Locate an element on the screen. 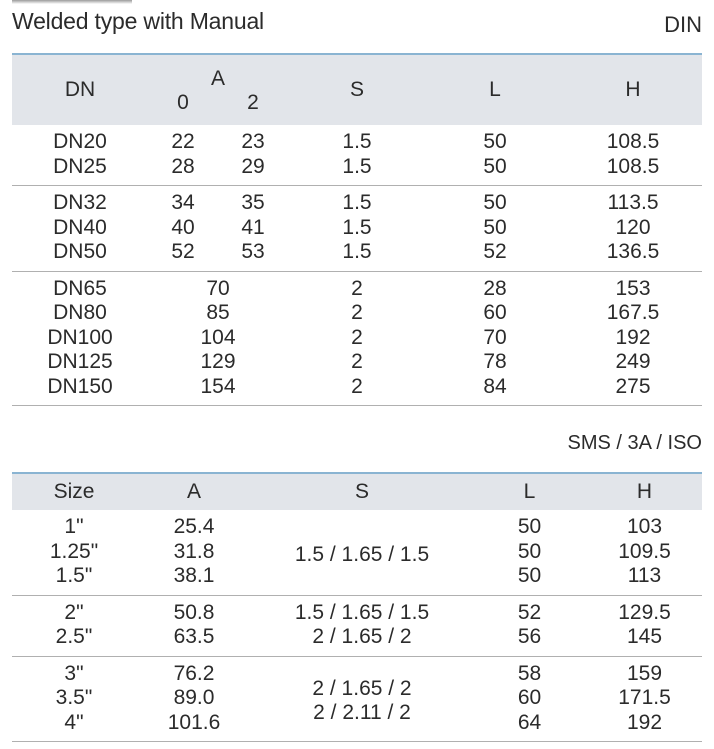 This screenshot has height=749, width=714. table-row: 3" 76.2 2 / 1.65 / 2 2 / 2.11 / 2 58 159 is located at coordinates (357, 698).